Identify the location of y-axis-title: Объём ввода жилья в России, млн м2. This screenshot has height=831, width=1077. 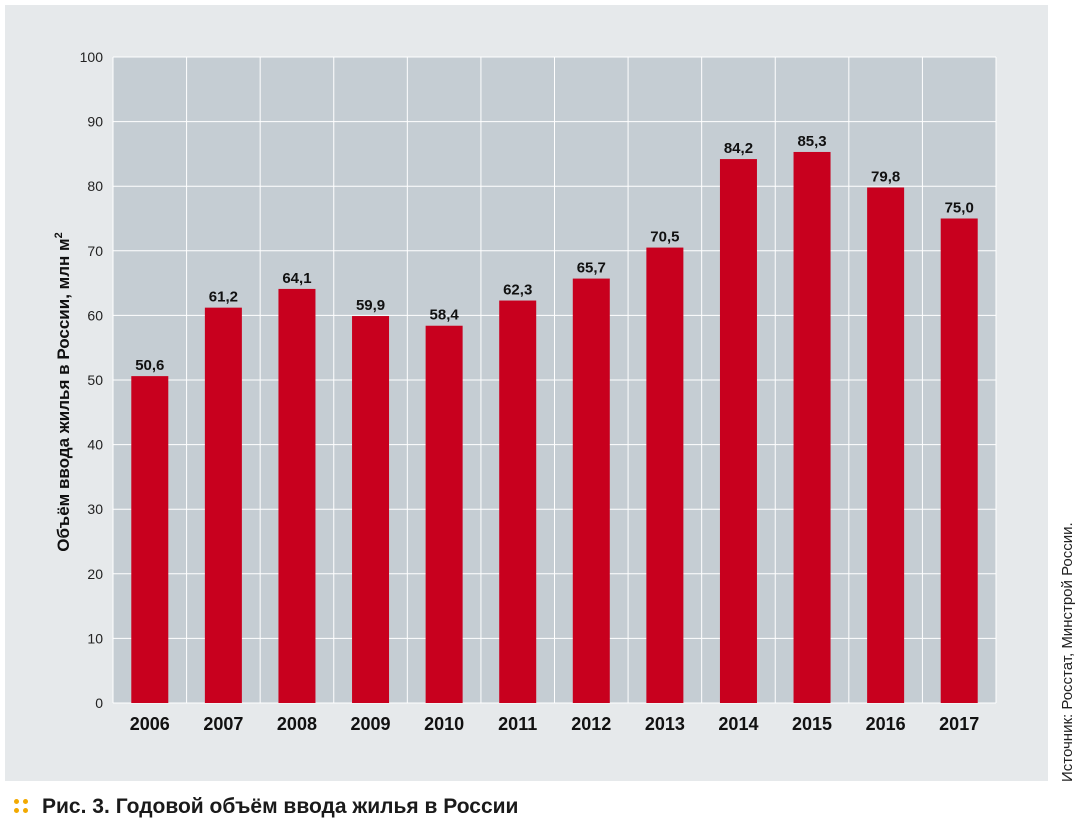
(63, 391).